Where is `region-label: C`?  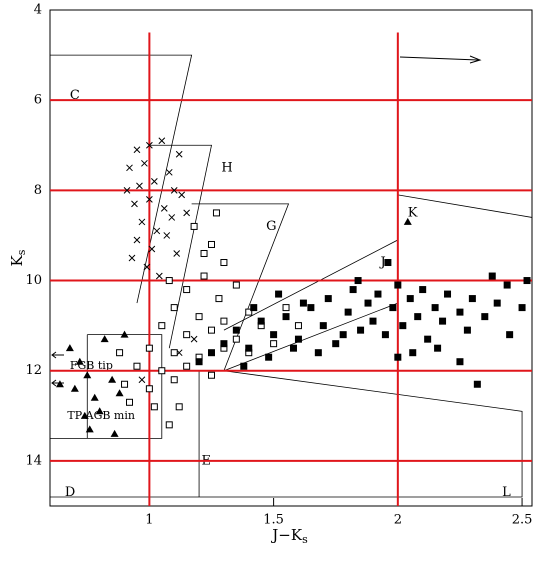 region-label: C is located at coordinates (75, 95).